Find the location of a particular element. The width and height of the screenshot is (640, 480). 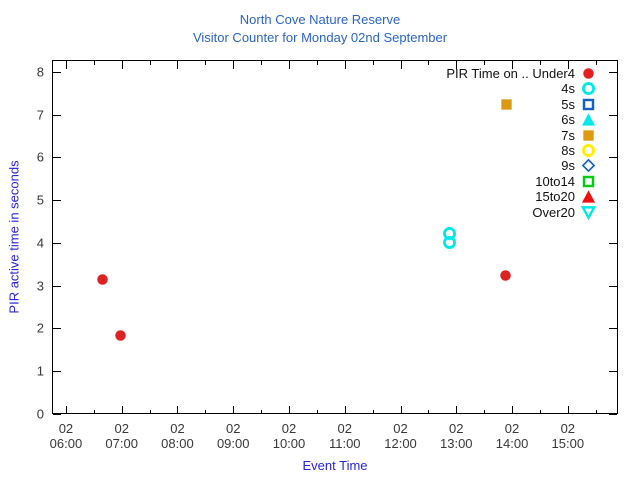

y-tick-label: 7 is located at coordinates (40, 115).